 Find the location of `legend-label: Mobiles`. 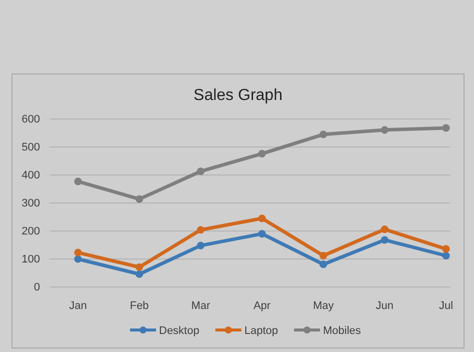

legend-label: Mobiles is located at coordinates (342, 331).